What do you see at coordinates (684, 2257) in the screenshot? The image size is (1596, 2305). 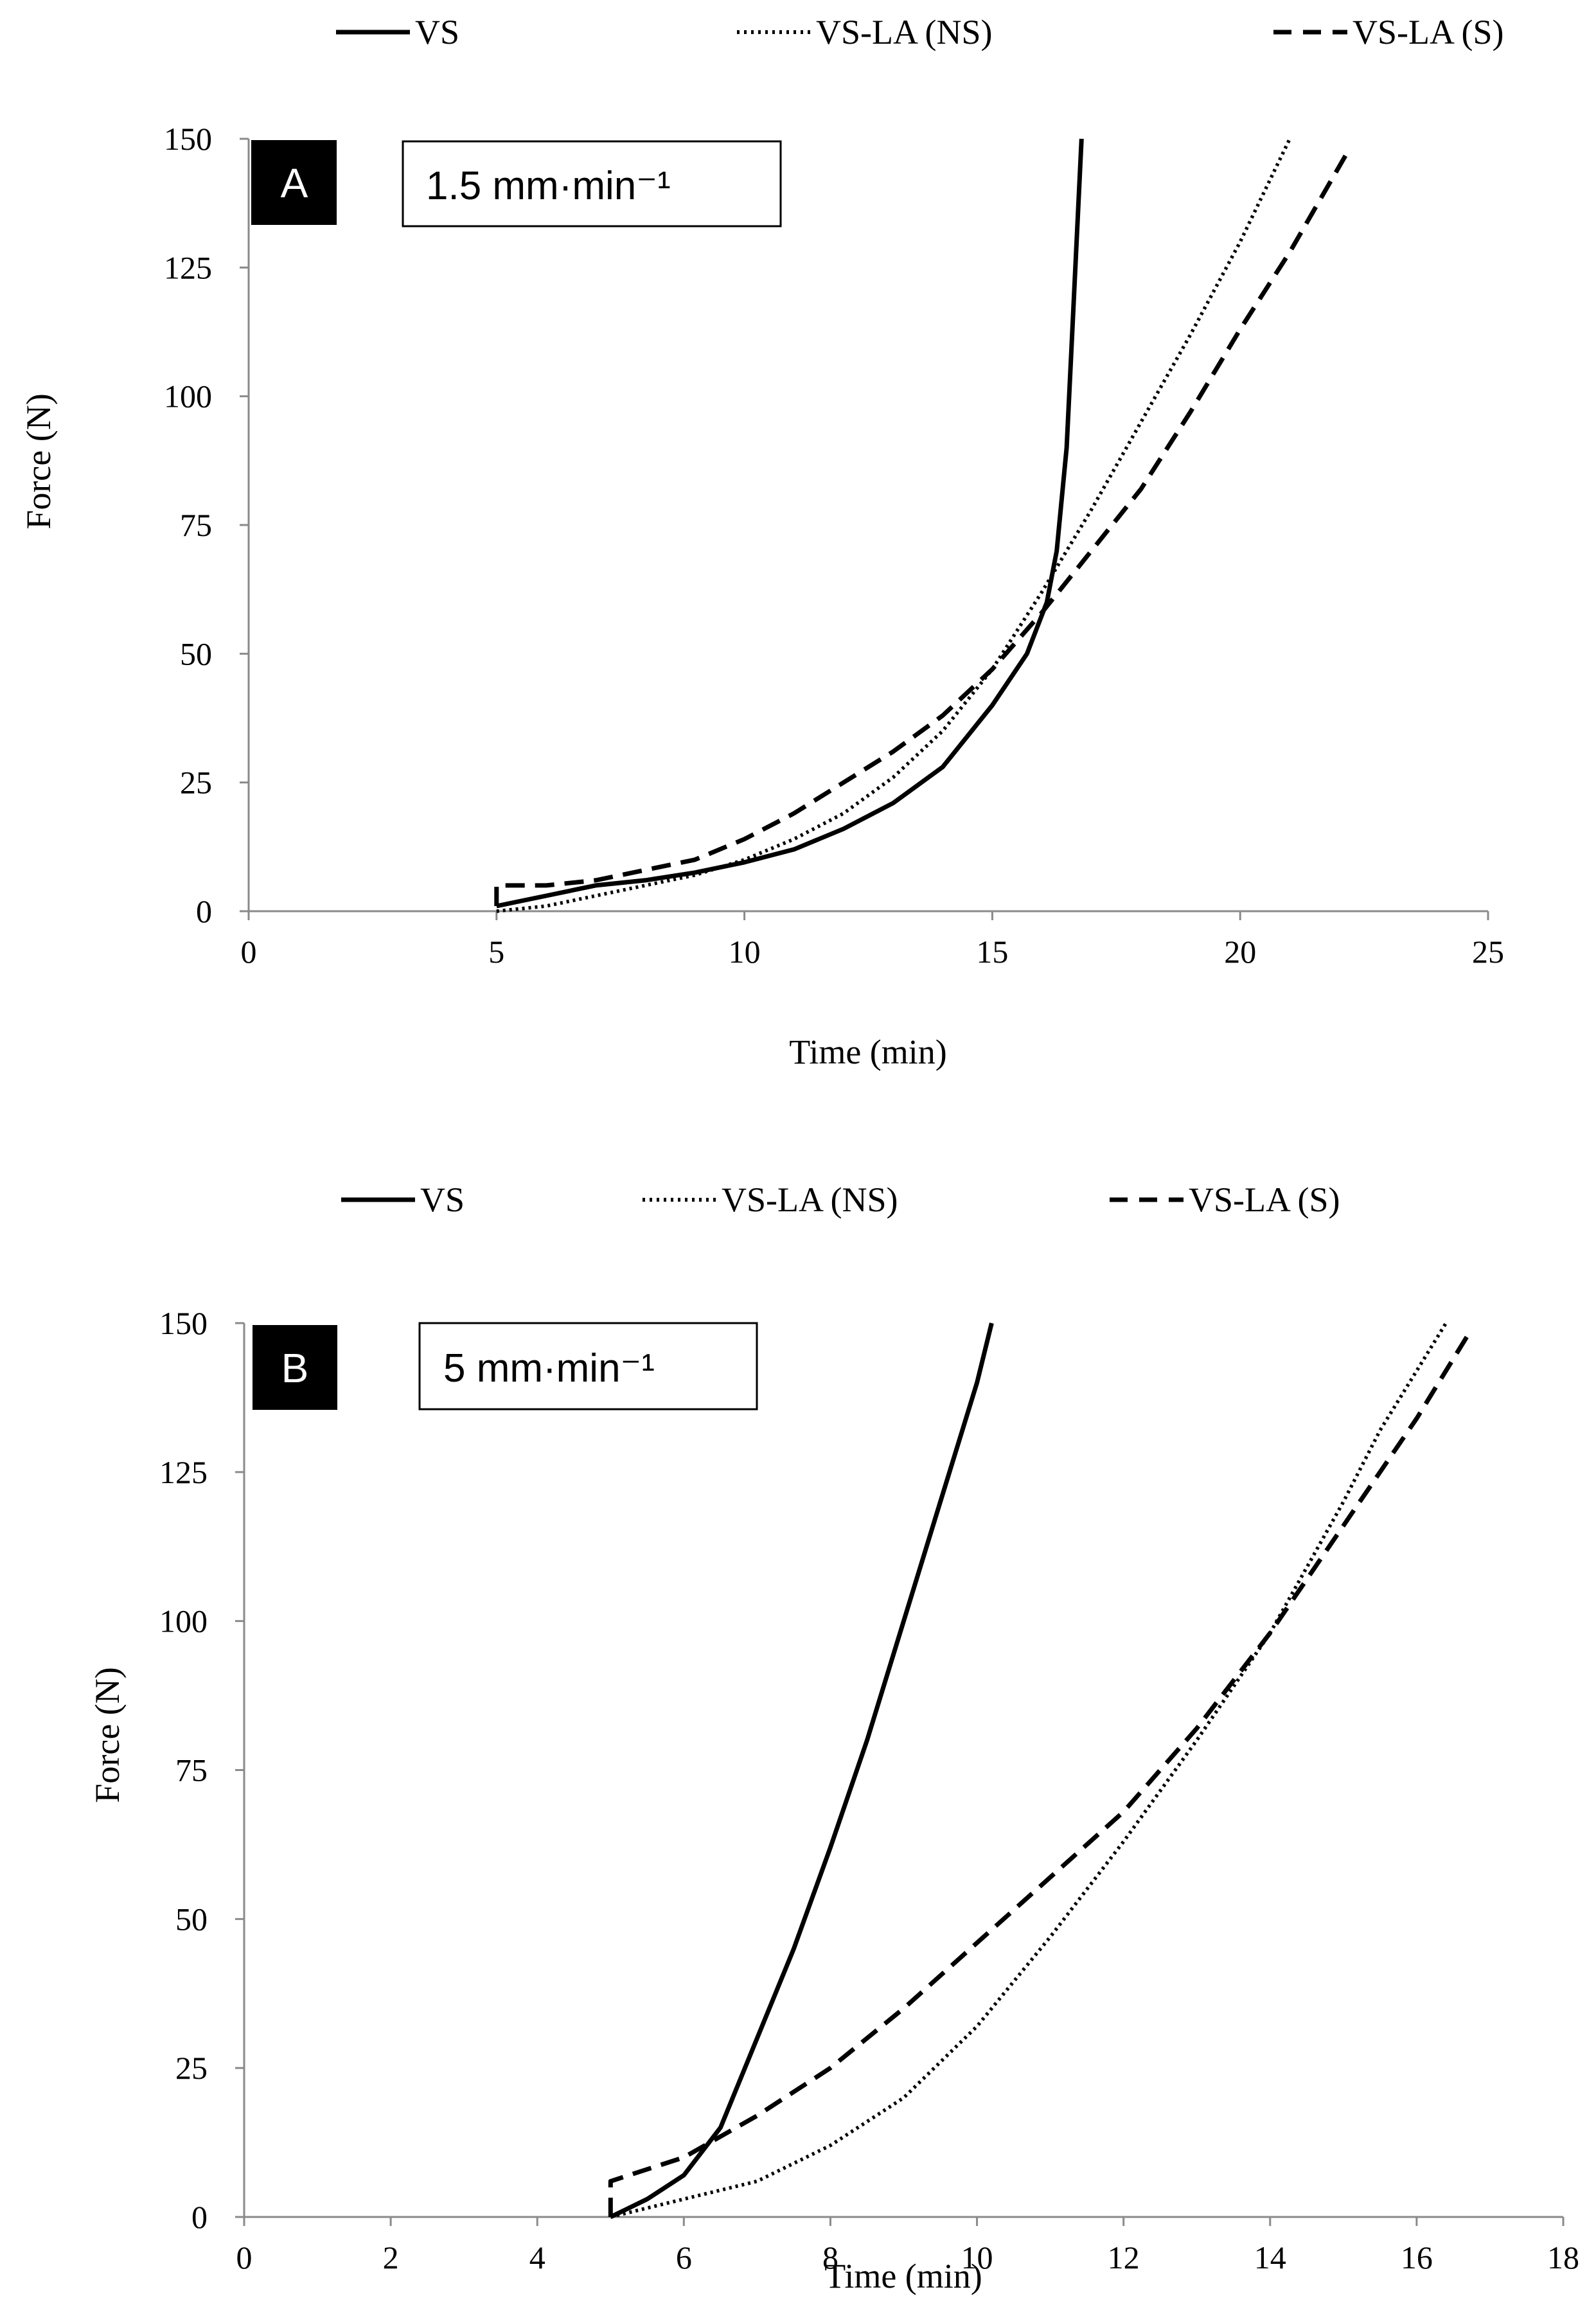 I see `x-tick-label: 6` at bounding box center [684, 2257].